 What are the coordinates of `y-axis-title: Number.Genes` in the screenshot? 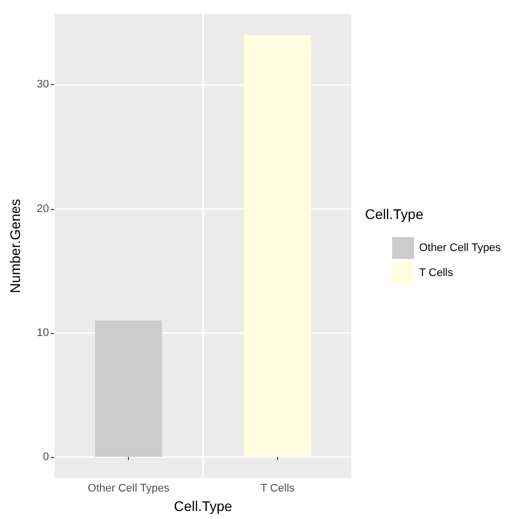 It's located at (15, 246).